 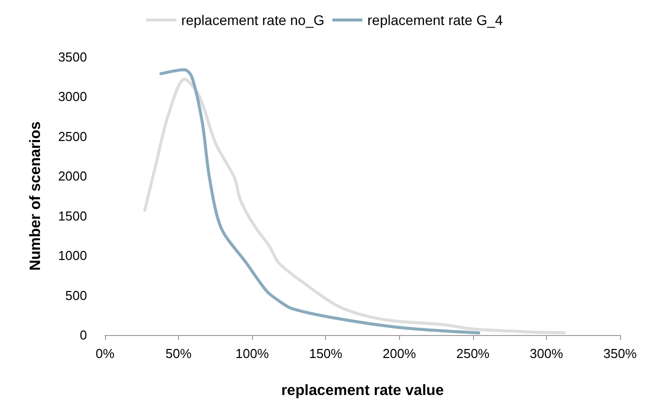 What do you see at coordinates (253, 353) in the screenshot?
I see `x-tick-label: 100%` at bounding box center [253, 353].